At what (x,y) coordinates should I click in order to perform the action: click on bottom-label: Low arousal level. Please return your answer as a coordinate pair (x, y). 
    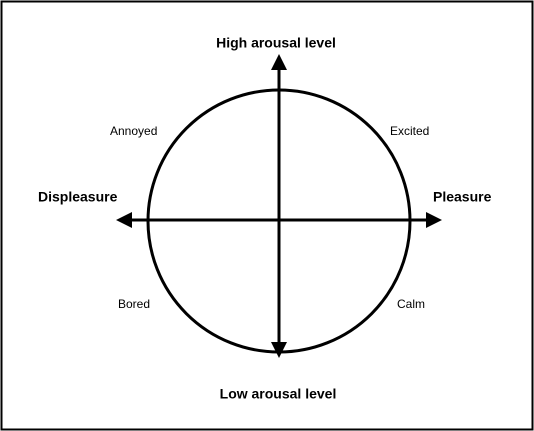
    Looking at the image, I should click on (278, 394).